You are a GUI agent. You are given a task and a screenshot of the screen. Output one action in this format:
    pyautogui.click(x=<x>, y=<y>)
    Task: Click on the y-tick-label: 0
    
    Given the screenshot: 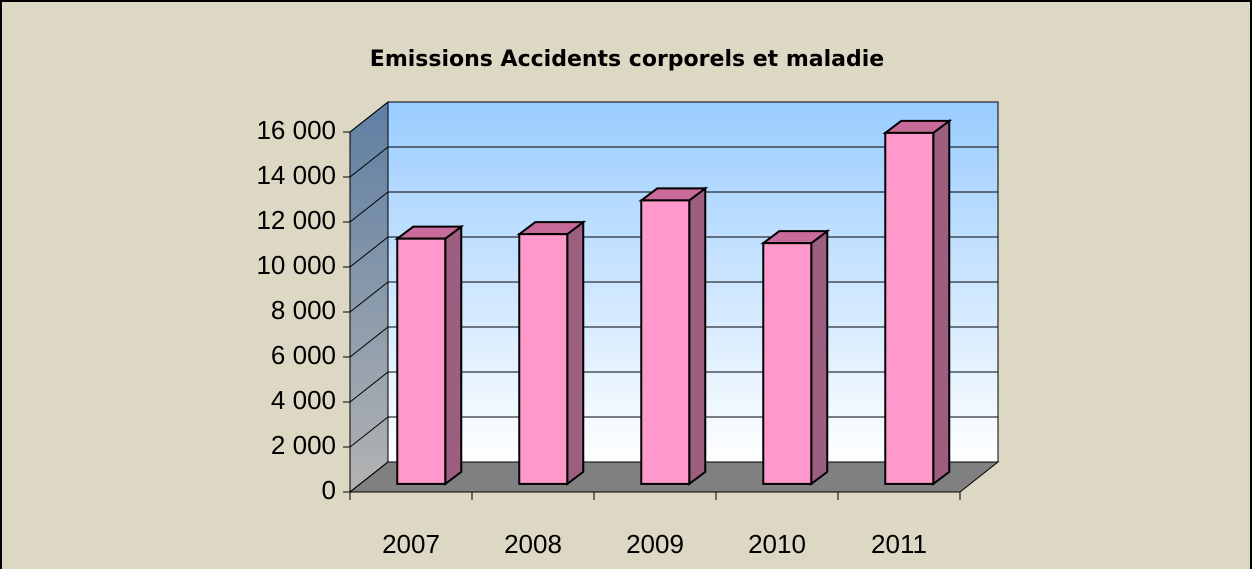 What is the action you would take?
    pyautogui.click(x=329, y=490)
    